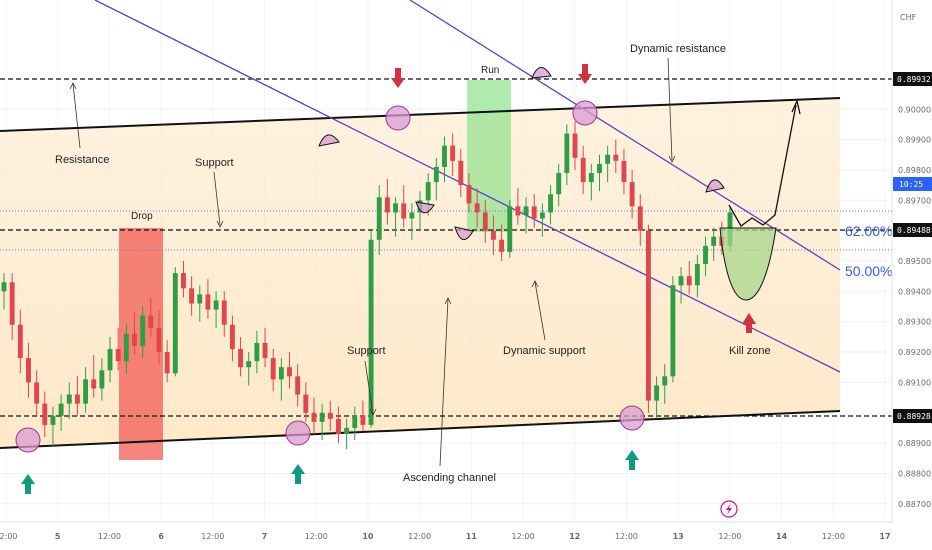 This screenshot has height=550, width=932. I want to click on price-tick-label: 0.88700, so click(914, 504).